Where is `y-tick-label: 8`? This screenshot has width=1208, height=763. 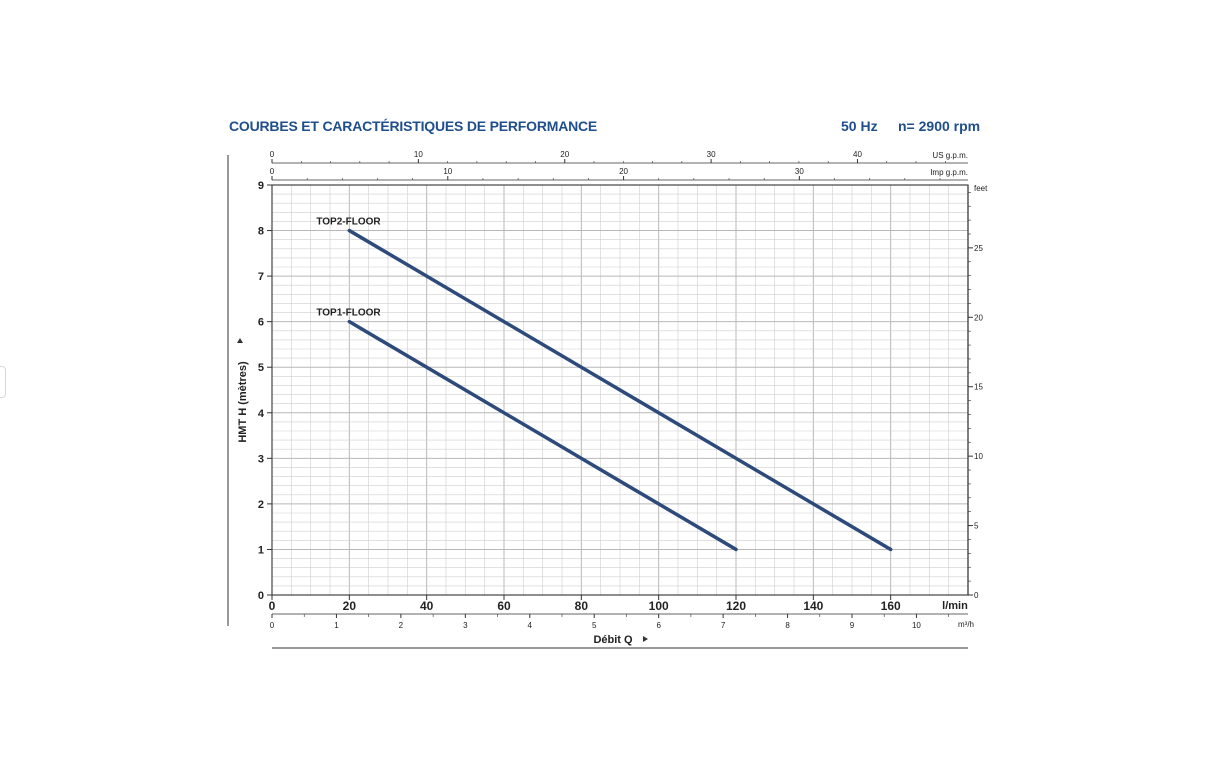 y-tick-label: 8 is located at coordinates (261, 232).